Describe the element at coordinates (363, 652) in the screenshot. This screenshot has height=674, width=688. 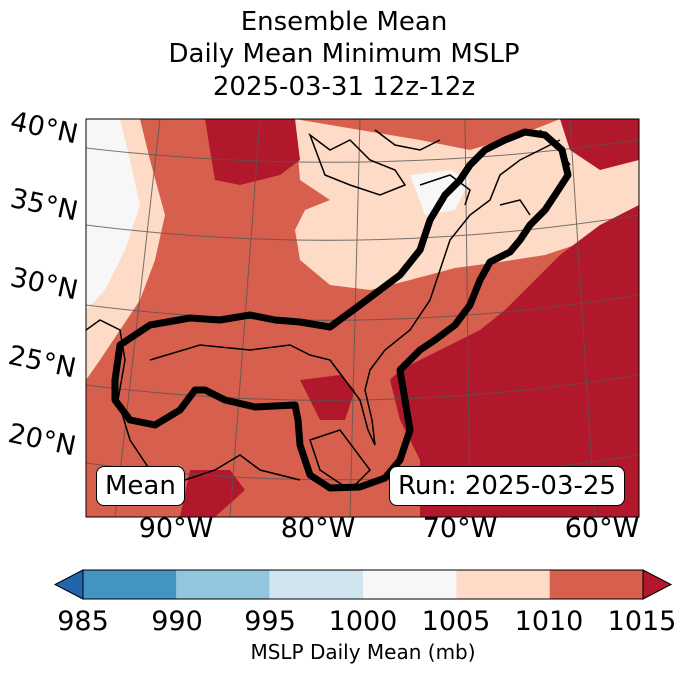
I see `colorbar-label: MSLP Daily Mean (mb)` at that location.